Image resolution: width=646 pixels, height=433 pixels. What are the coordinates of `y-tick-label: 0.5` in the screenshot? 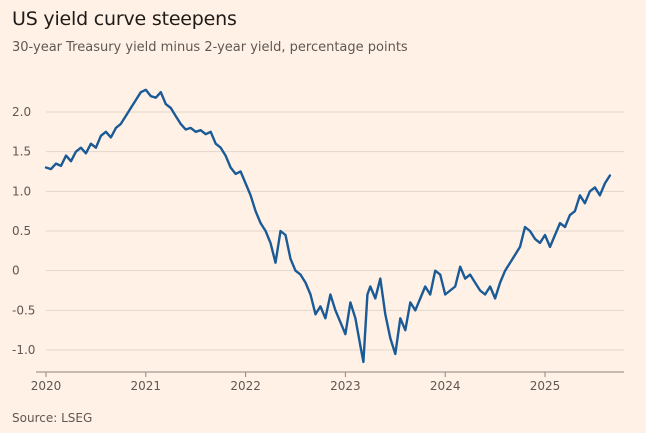 It's located at (21, 231).